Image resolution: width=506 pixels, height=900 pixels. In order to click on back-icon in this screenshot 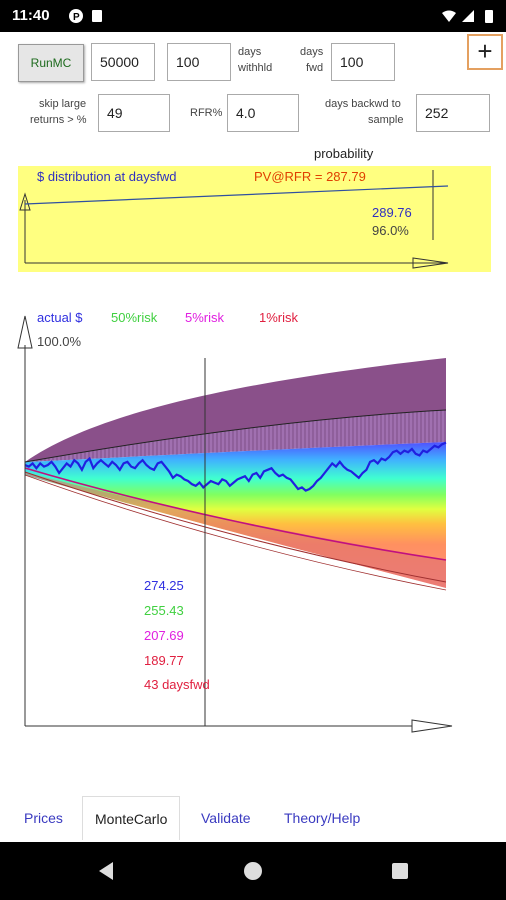, I will do `click(106, 871)`.